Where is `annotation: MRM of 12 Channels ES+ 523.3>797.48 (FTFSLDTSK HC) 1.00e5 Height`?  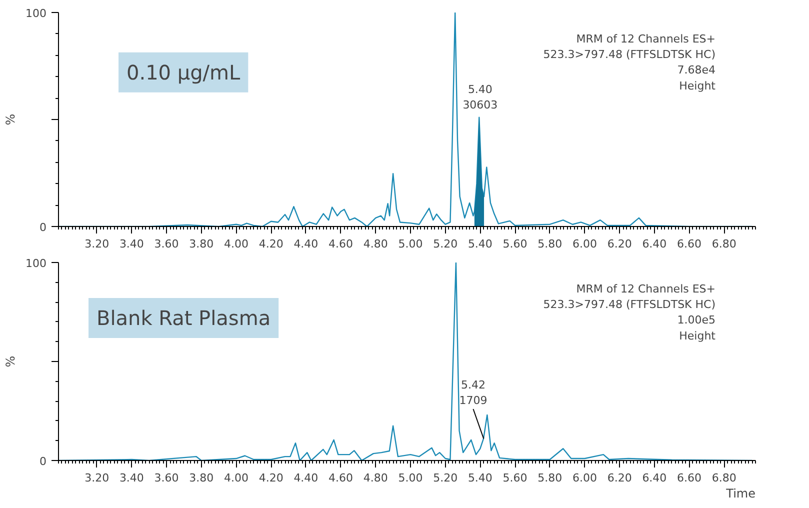
annotation: MRM of 12 Channels ES+ 523.3>797.48 (FTFSLDTSK HC) 1.00e5 Height is located at coordinates (629, 312).